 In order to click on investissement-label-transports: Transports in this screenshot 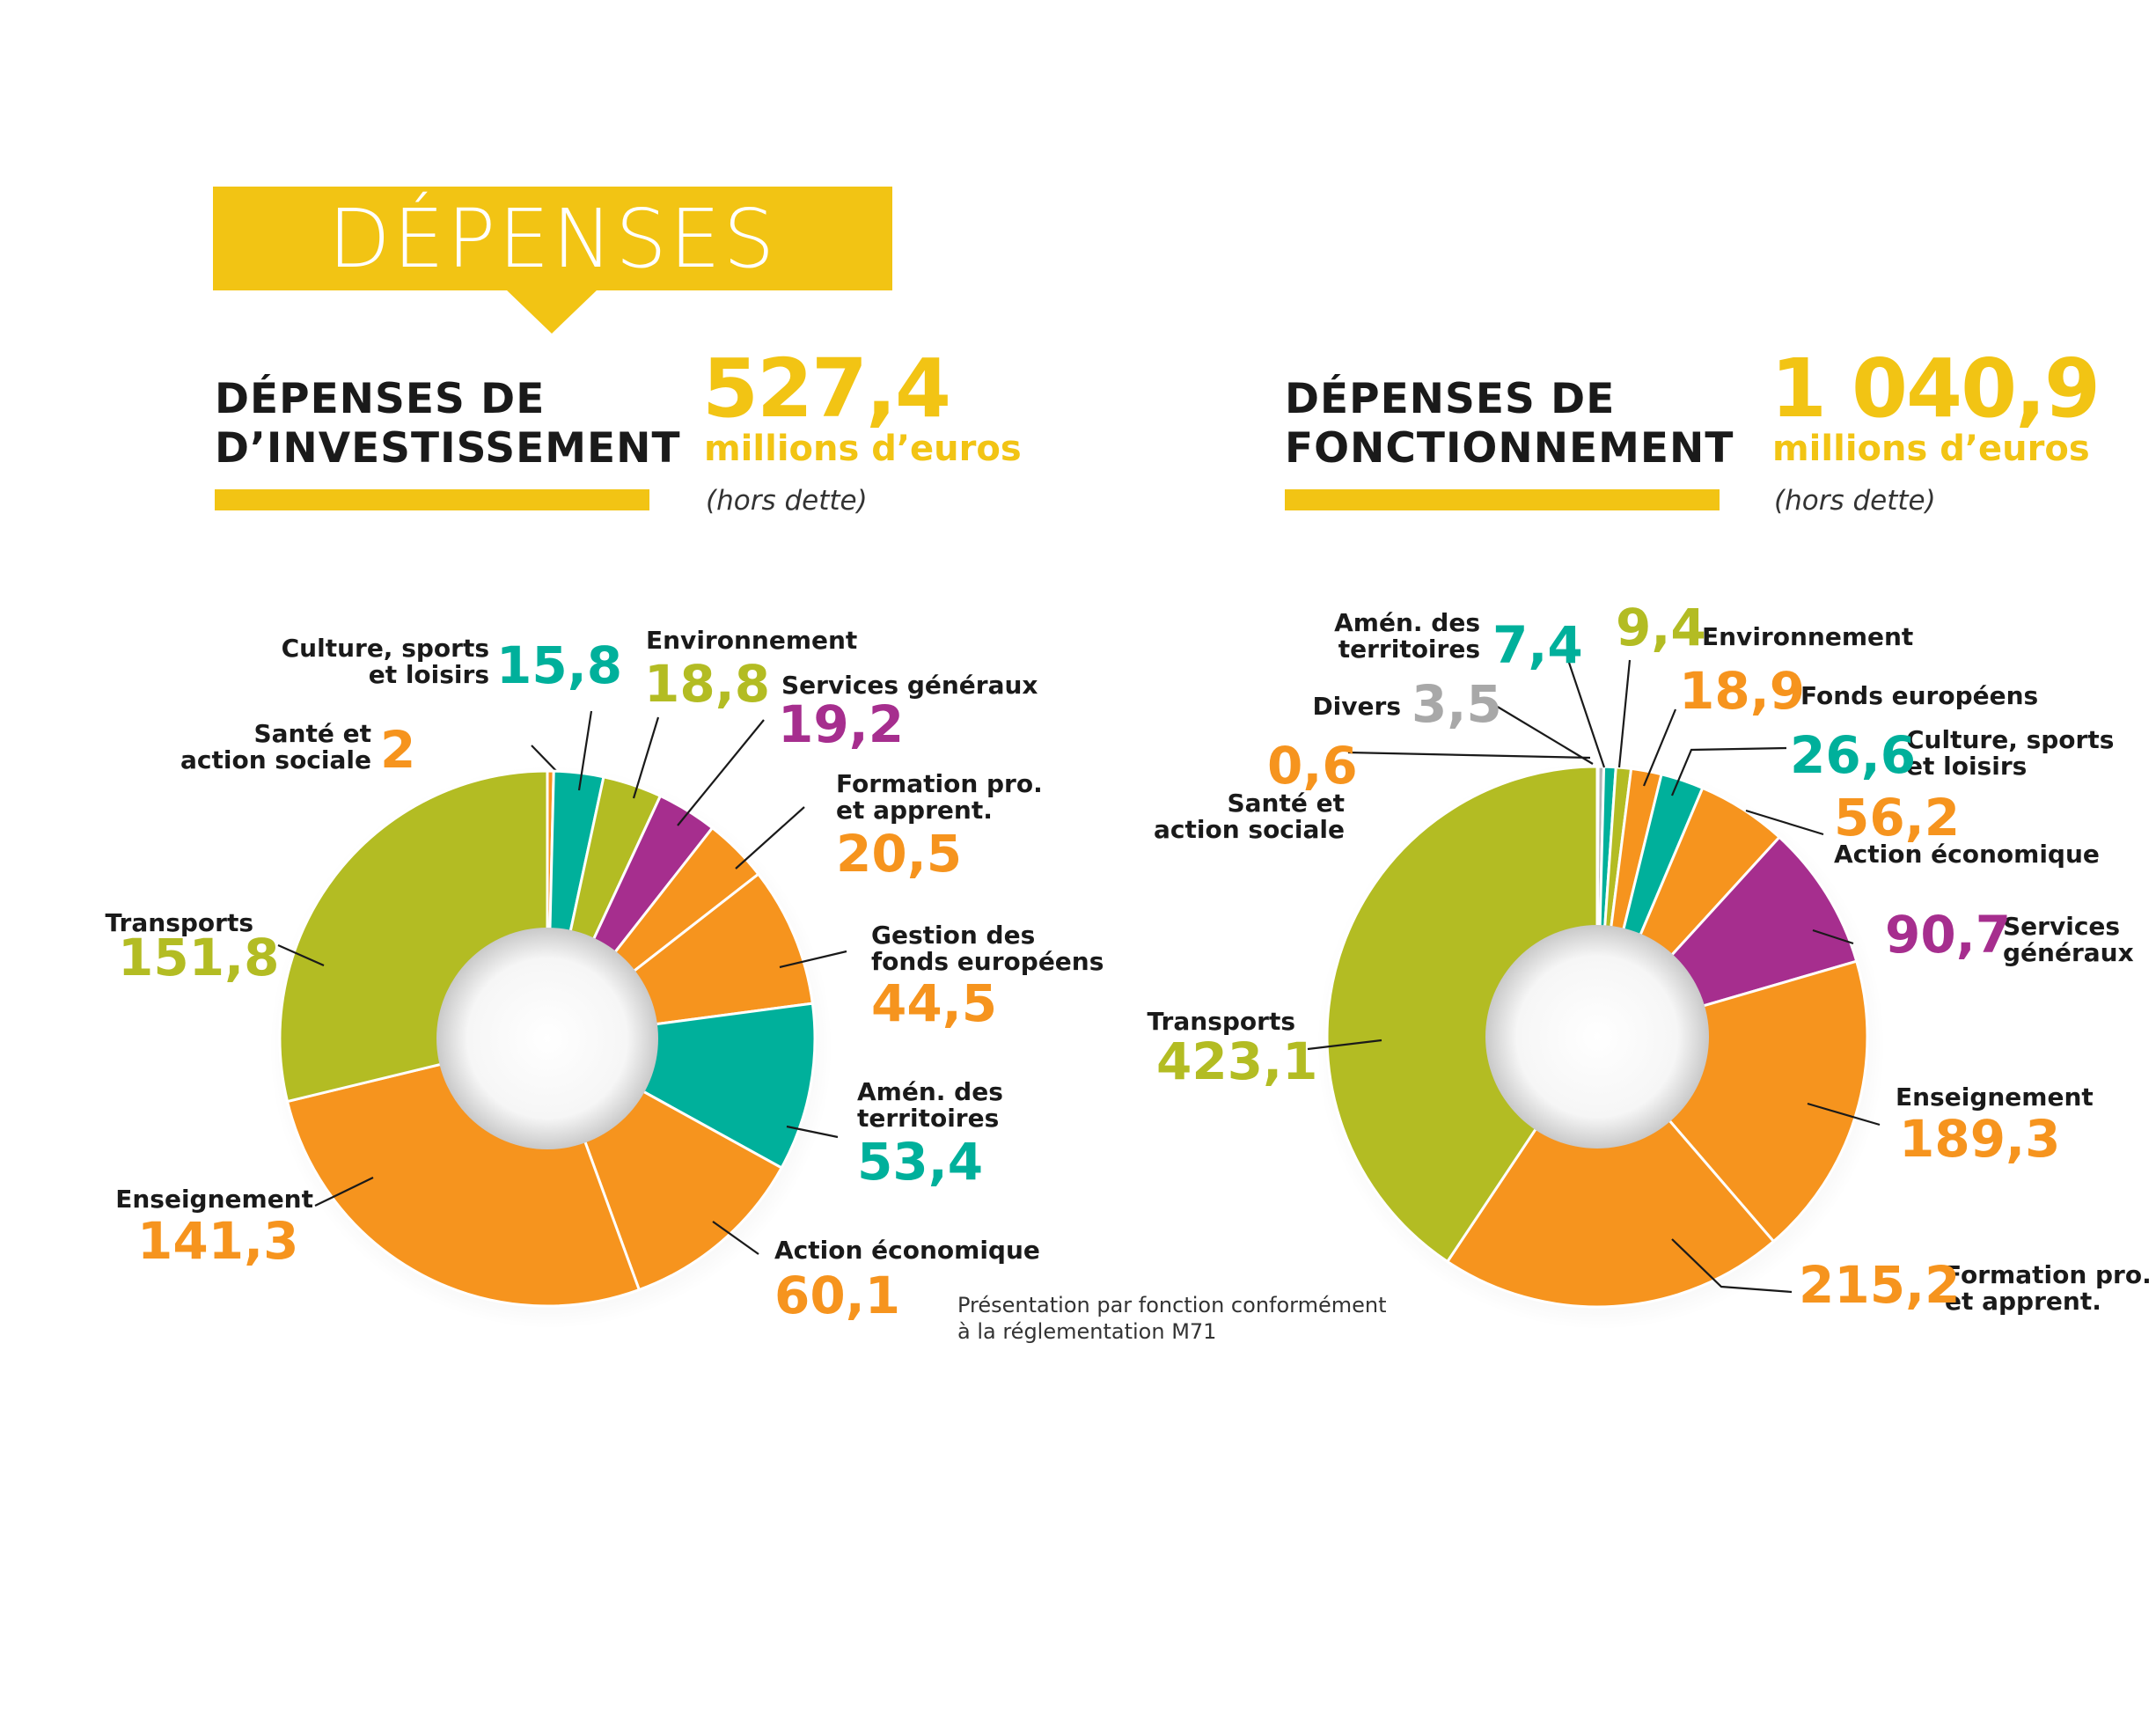, I will do `click(180, 922)`.